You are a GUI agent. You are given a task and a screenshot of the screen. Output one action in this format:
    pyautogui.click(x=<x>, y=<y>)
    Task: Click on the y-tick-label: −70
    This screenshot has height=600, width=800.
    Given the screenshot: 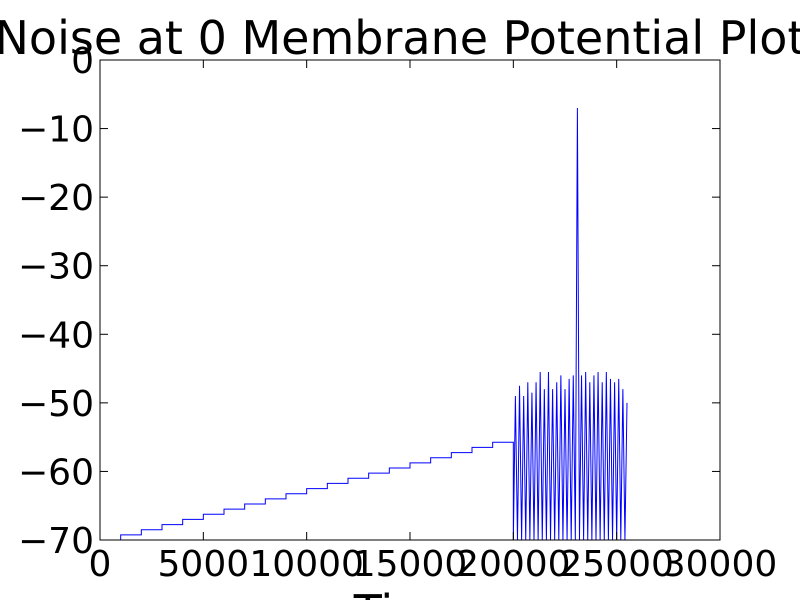 What is the action you would take?
    pyautogui.click(x=56, y=541)
    